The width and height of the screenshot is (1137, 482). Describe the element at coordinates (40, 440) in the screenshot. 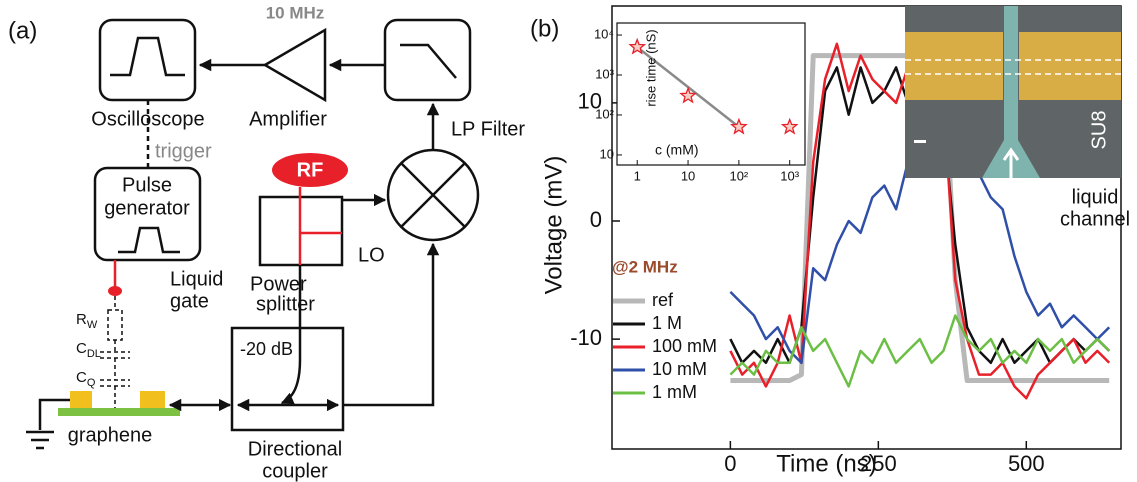

I see `ground-symbol` at that location.